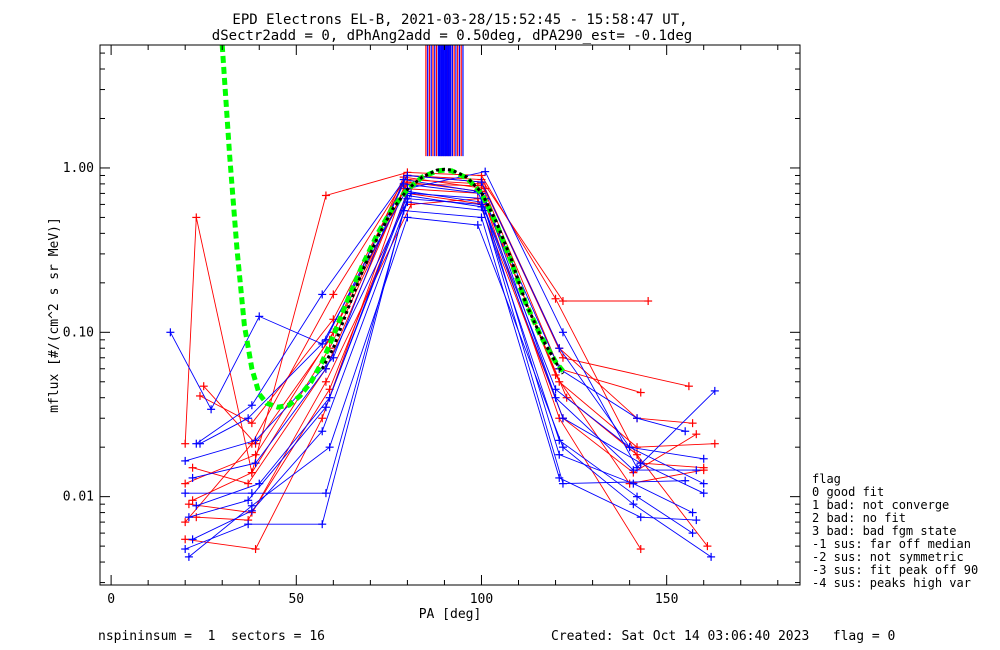 This screenshot has width=1000, height=650. Describe the element at coordinates (111, 599) in the screenshot. I see `x-tick-label: 0` at that location.